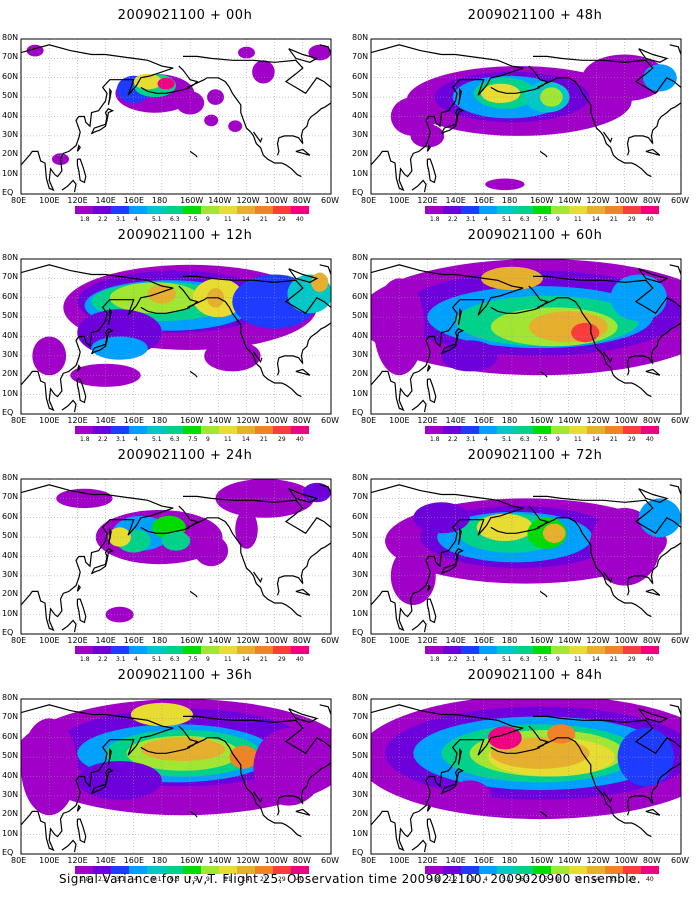  Describe the element at coordinates (10, 37) in the screenshot. I see `lat-label: 80N` at that location.